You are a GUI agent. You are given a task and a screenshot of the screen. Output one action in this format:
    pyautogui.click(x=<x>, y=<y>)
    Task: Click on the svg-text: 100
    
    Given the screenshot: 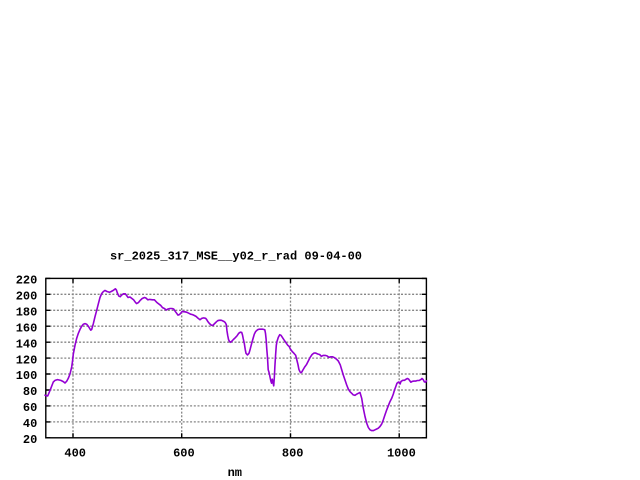 What is the action you would take?
    pyautogui.click(x=27, y=376)
    